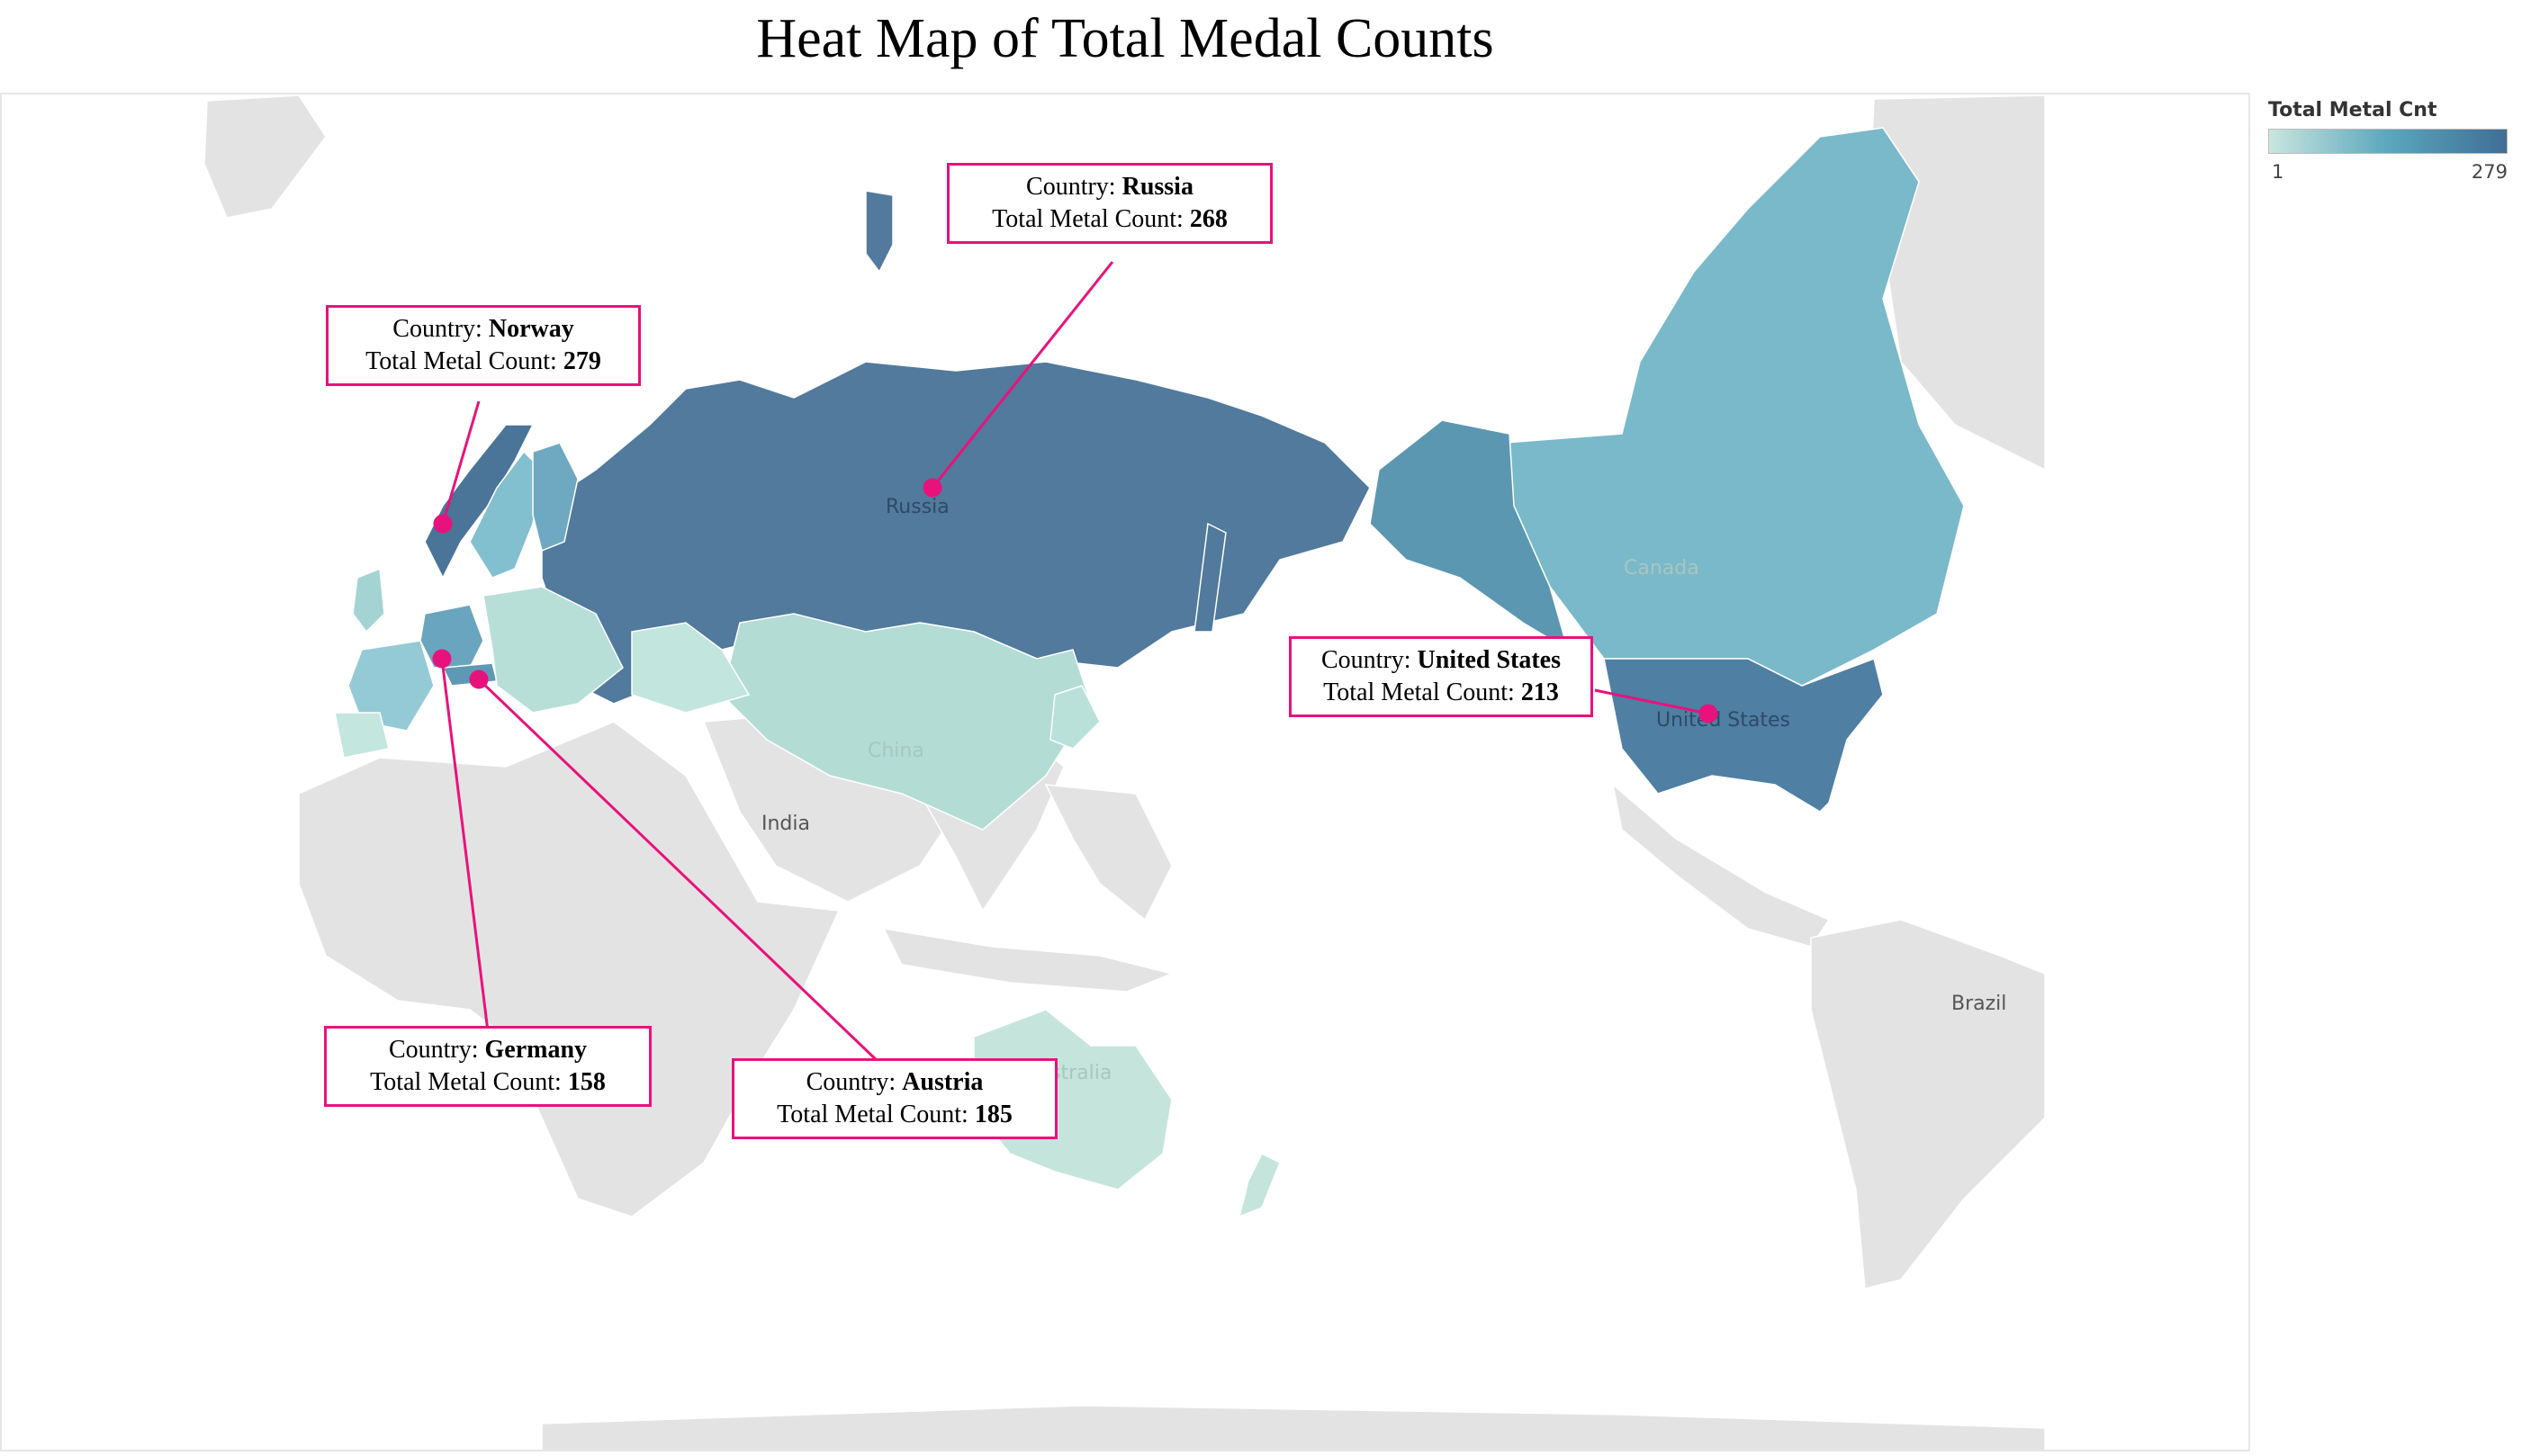  I want to click on map-label-russia: Russia, so click(918, 507).